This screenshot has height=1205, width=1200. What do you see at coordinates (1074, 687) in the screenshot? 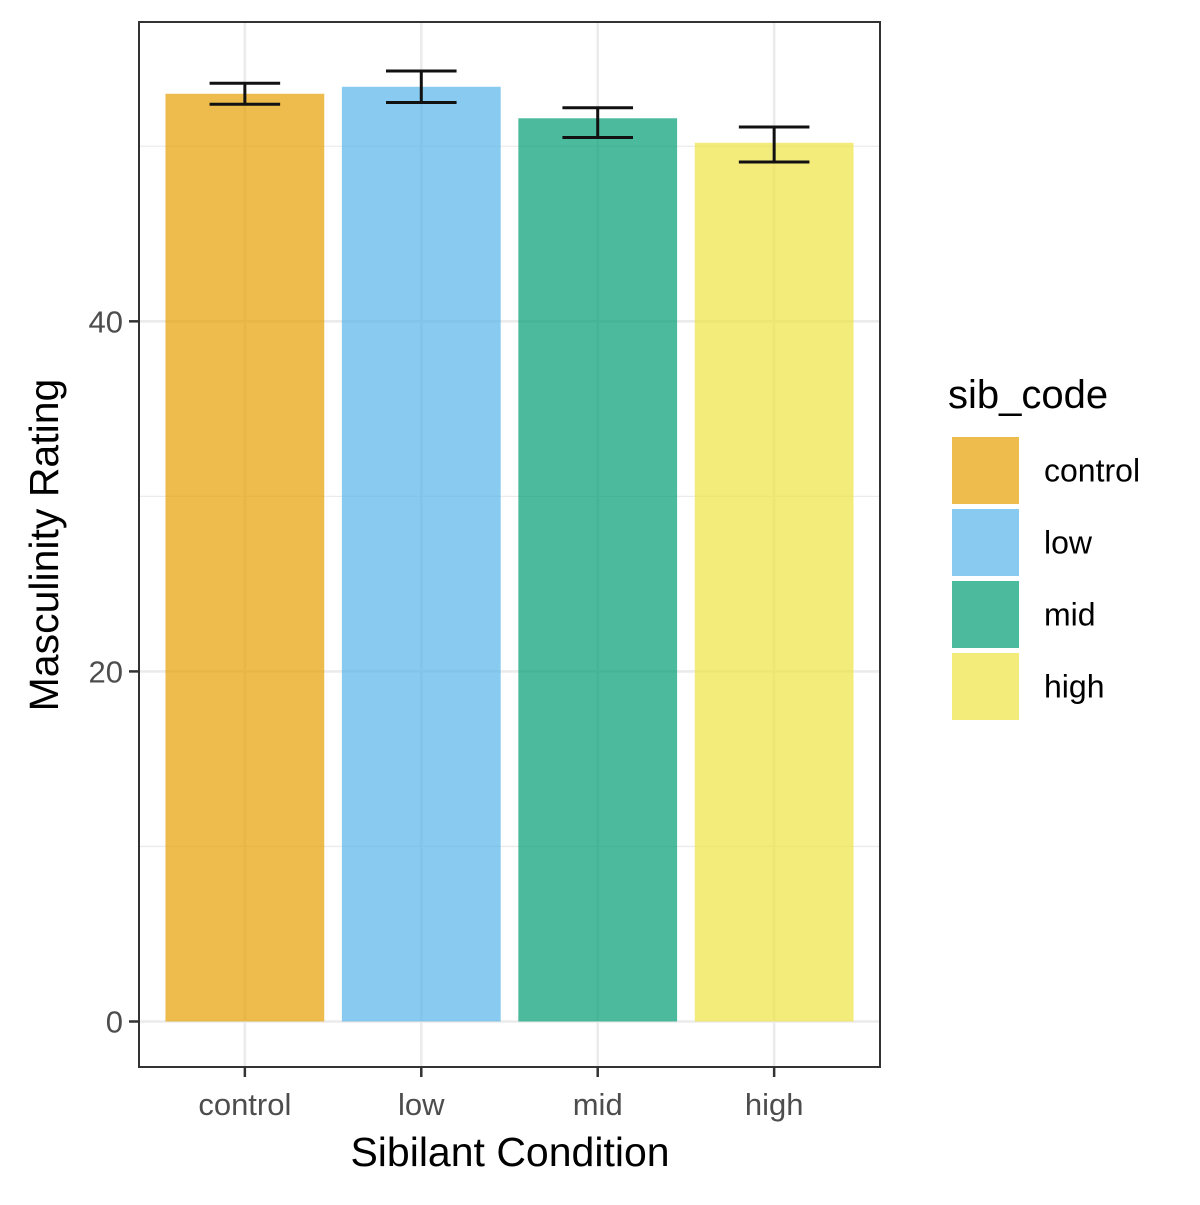
I see `legend-label-high: high` at bounding box center [1074, 687].